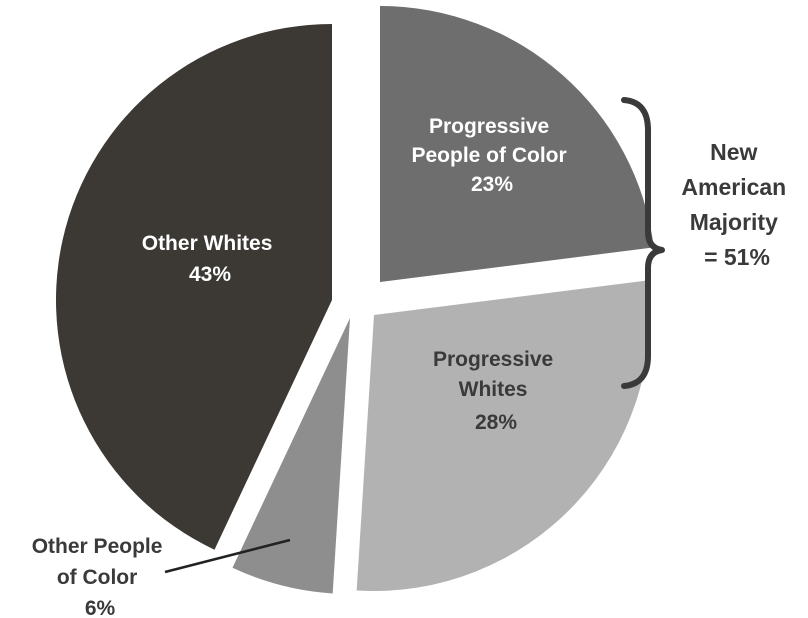 Image resolution: width=808 pixels, height=618 pixels. I want to click on label-ppoc-line1: Progressive, so click(489, 126).